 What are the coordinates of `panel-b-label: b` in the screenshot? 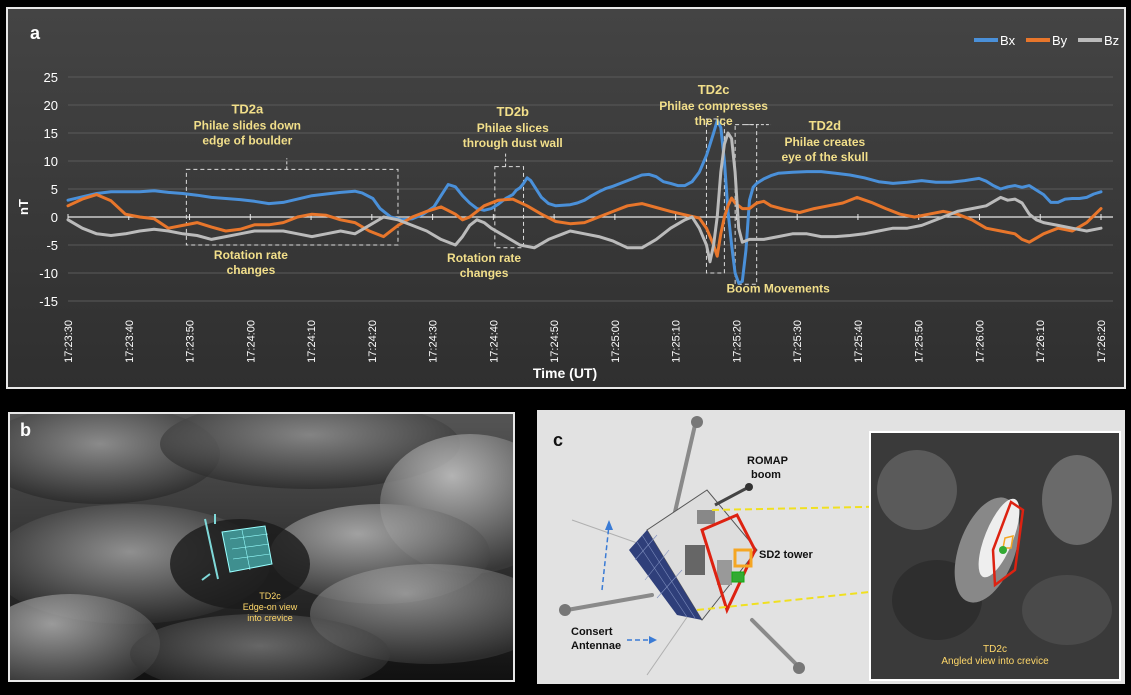 It's located at (25, 430).